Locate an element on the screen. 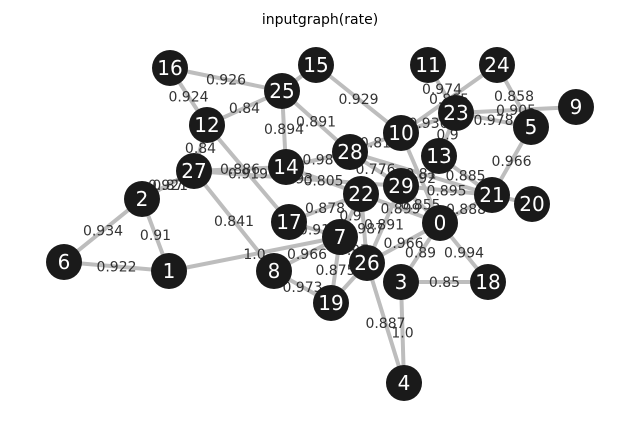 The width and height of the screenshot is (640, 427). node-label-26: 26 is located at coordinates (366, 263).